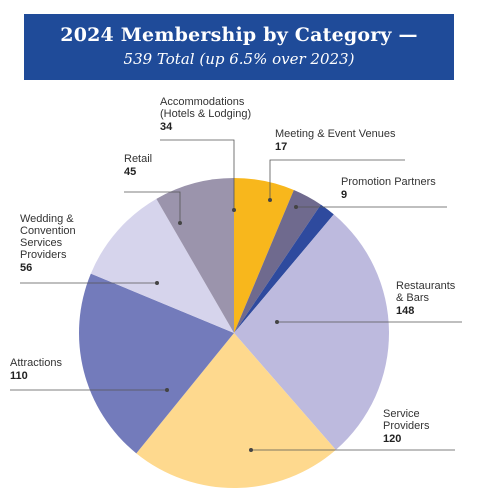 The width and height of the screenshot is (477, 500). What do you see at coordinates (388, 182) in the screenshot?
I see `slice-label-3: Promotion Partners` at bounding box center [388, 182].